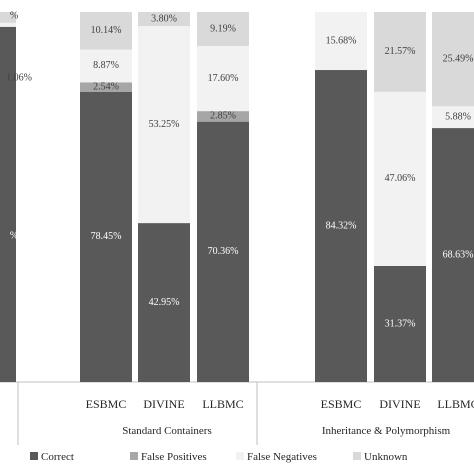 The height and width of the screenshot is (474, 474). I want to click on data-label: 10.14%, so click(106, 30).